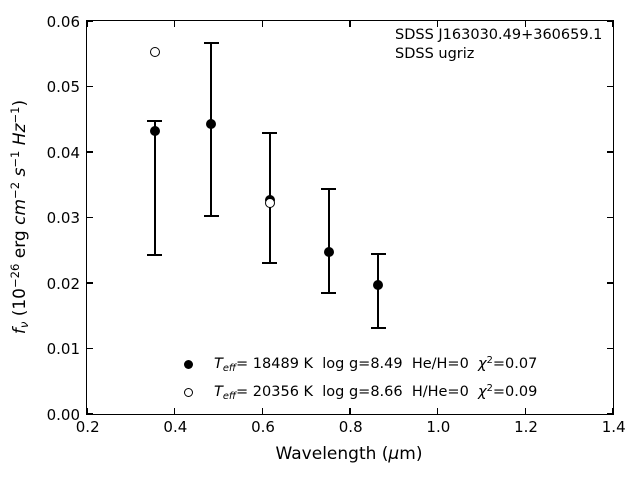 The image size is (640, 480). I want to click on x-axis-label: Wavelength (μm), so click(349, 454).